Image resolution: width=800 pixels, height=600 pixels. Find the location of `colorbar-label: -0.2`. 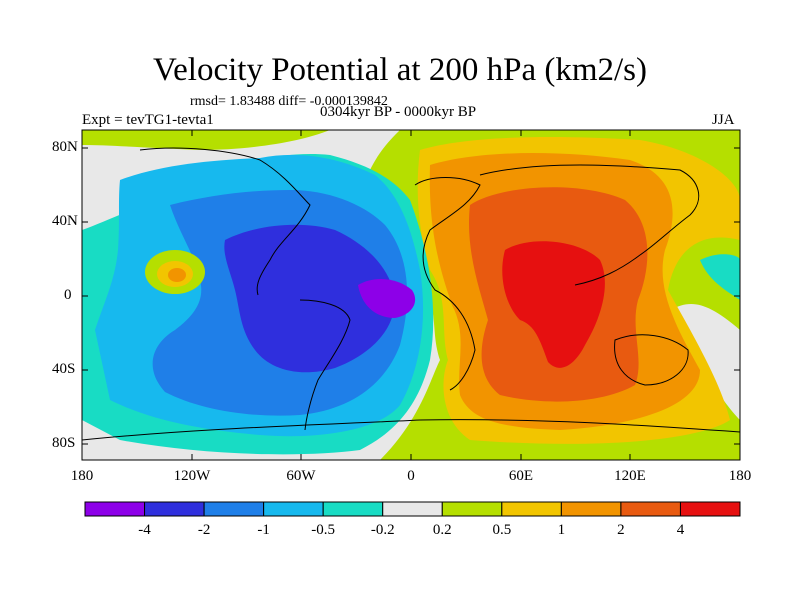

colorbar-label: -0.2 is located at coordinates (382, 530).